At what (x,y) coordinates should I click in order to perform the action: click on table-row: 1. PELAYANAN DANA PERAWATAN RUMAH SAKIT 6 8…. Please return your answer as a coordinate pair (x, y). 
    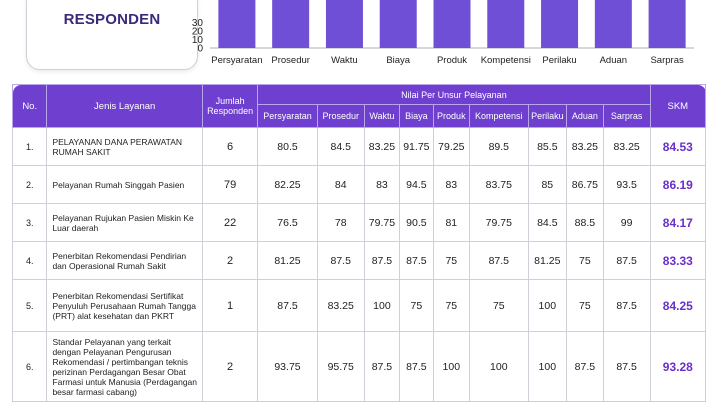
    Looking at the image, I should click on (359, 146).